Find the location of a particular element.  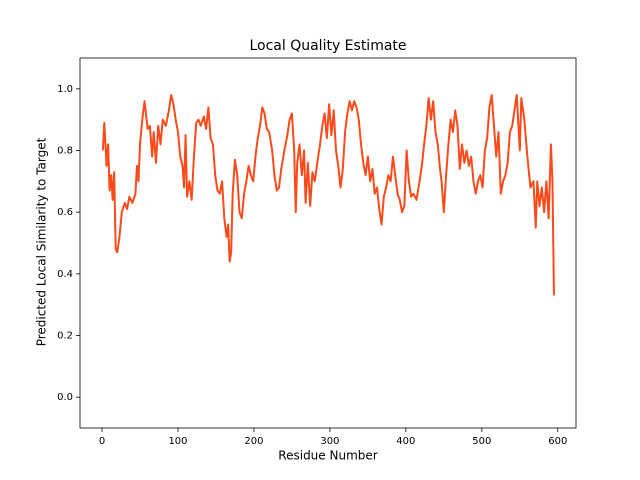

y-tick-label: 0.4 is located at coordinates (65, 274).